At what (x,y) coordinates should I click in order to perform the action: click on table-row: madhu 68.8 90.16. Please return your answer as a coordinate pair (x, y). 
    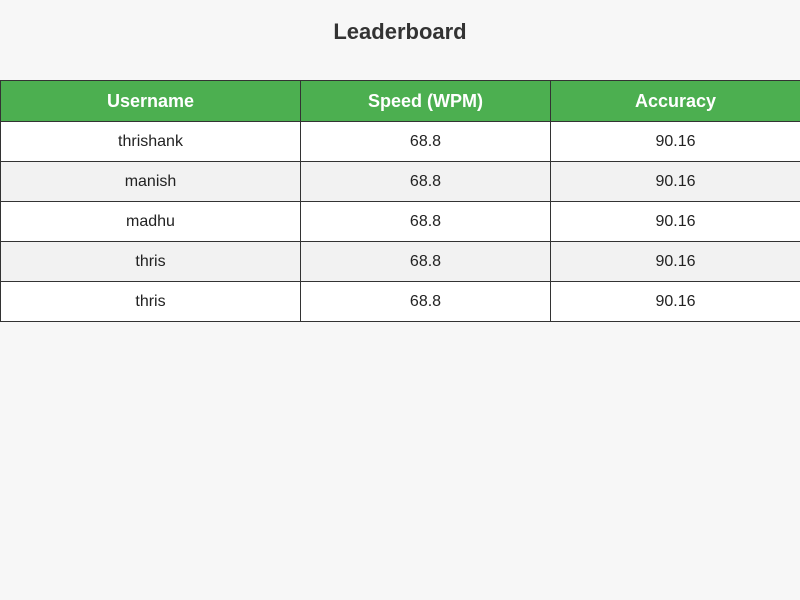
    Looking at the image, I should click on (400, 221).